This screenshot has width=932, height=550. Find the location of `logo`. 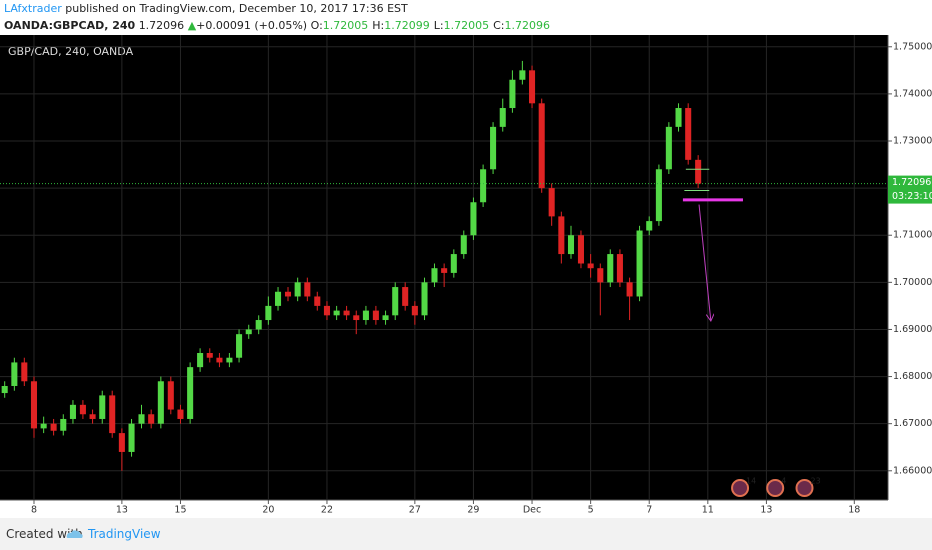

logo is located at coordinates (74, 534).